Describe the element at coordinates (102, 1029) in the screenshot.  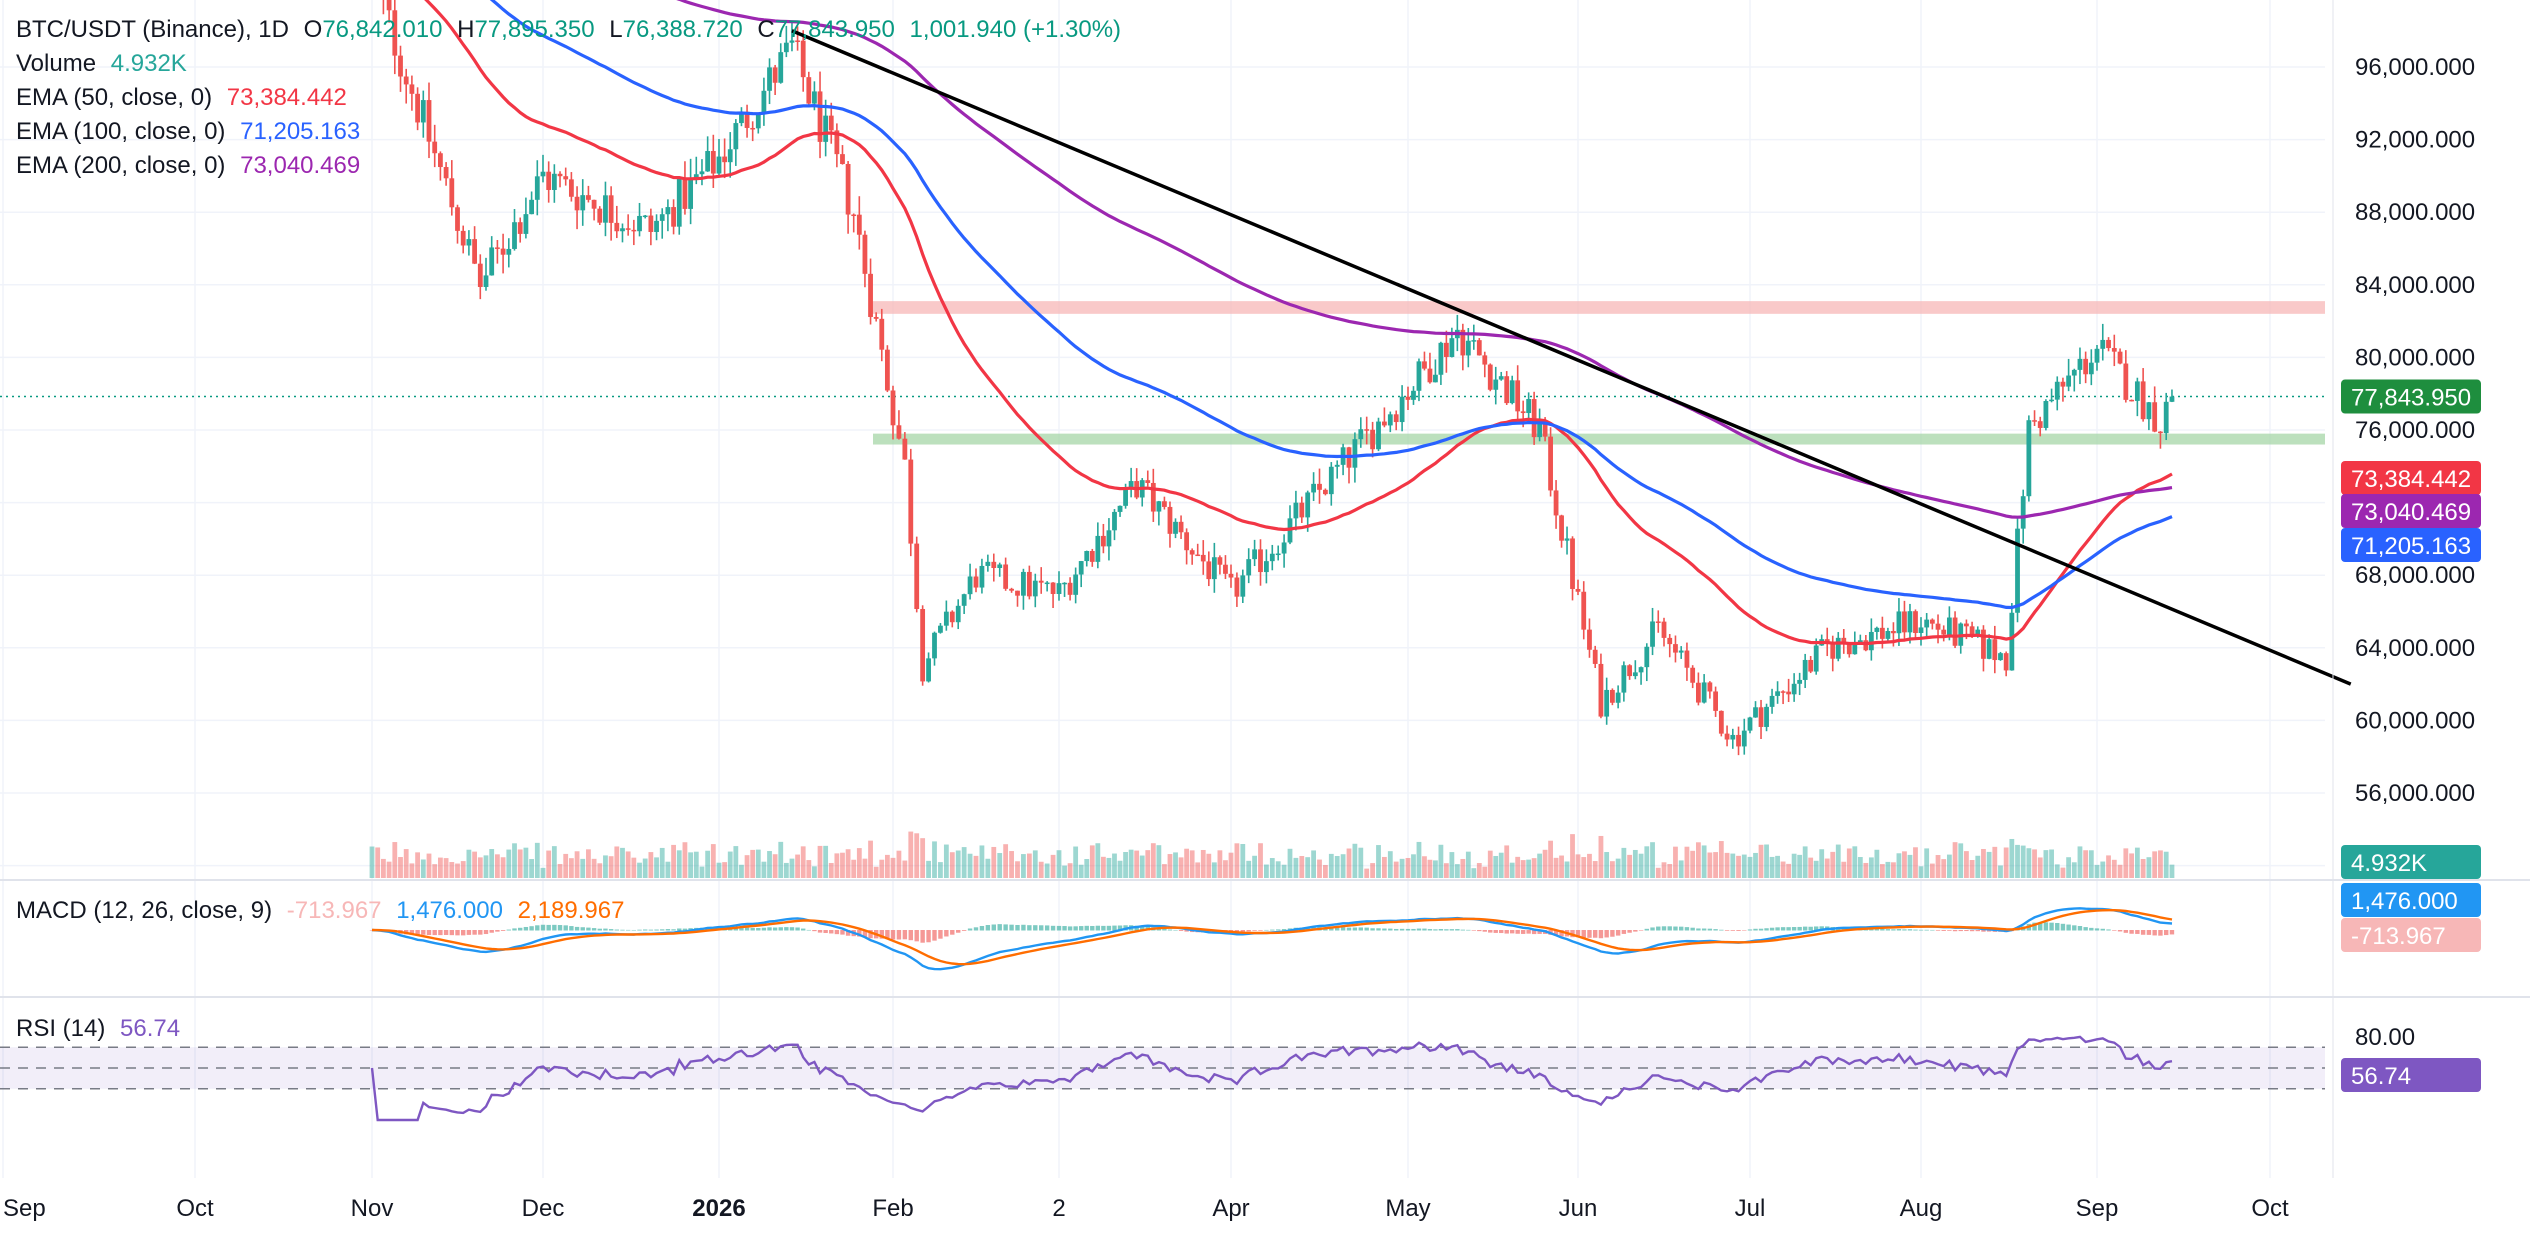
I see `rsi-legend: RSI (14) 56.74` at that location.